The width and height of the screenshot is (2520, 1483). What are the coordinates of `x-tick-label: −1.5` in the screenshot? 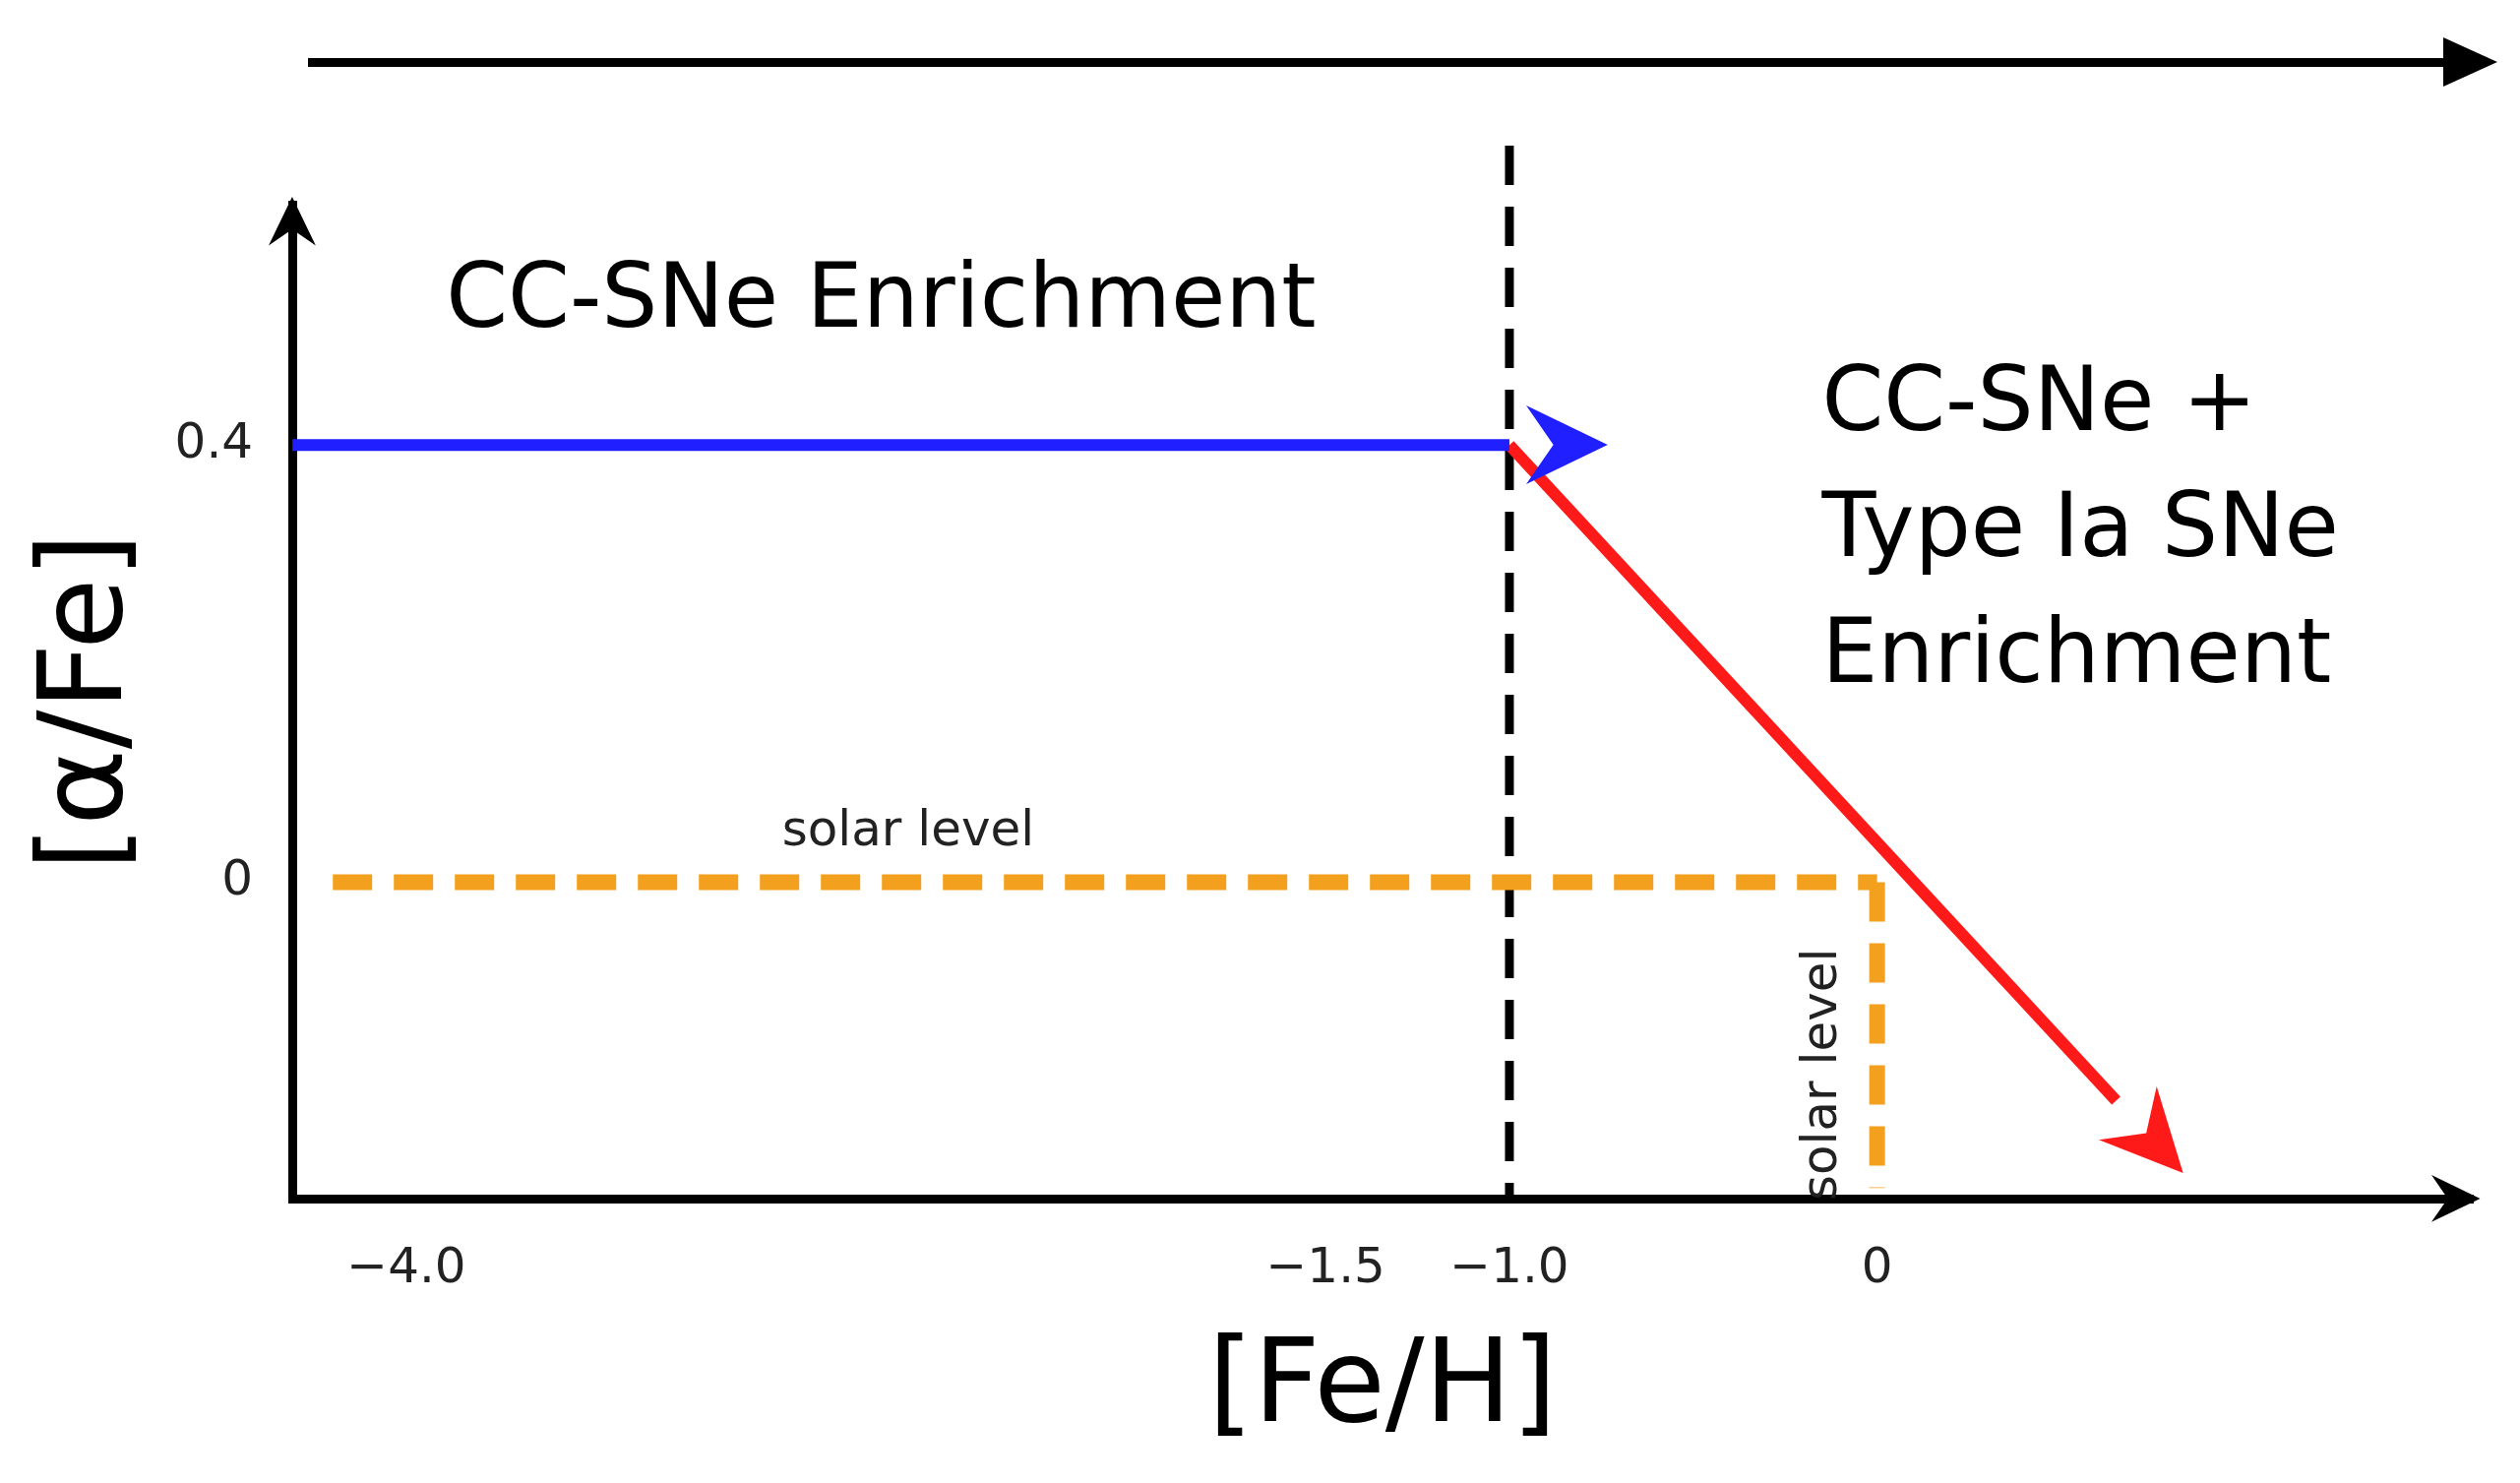 It's located at (1325, 1266).